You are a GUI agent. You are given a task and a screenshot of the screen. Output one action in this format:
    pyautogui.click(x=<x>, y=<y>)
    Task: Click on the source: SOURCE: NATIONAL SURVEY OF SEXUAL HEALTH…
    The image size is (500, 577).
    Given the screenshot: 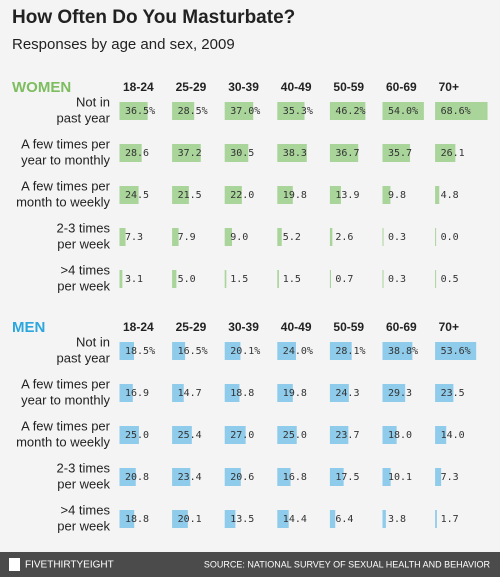 What is the action you would take?
    pyautogui.click(x=347, y=564)
    